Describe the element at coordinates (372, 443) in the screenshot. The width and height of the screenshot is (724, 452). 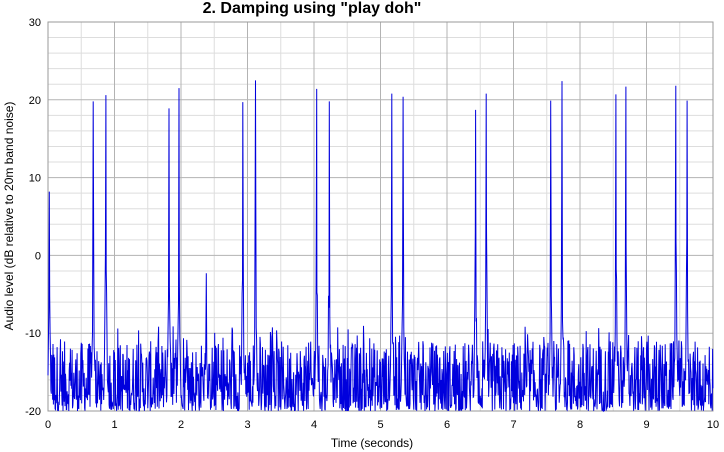
I see `x-axis-label: Time (seconds)` at that location.